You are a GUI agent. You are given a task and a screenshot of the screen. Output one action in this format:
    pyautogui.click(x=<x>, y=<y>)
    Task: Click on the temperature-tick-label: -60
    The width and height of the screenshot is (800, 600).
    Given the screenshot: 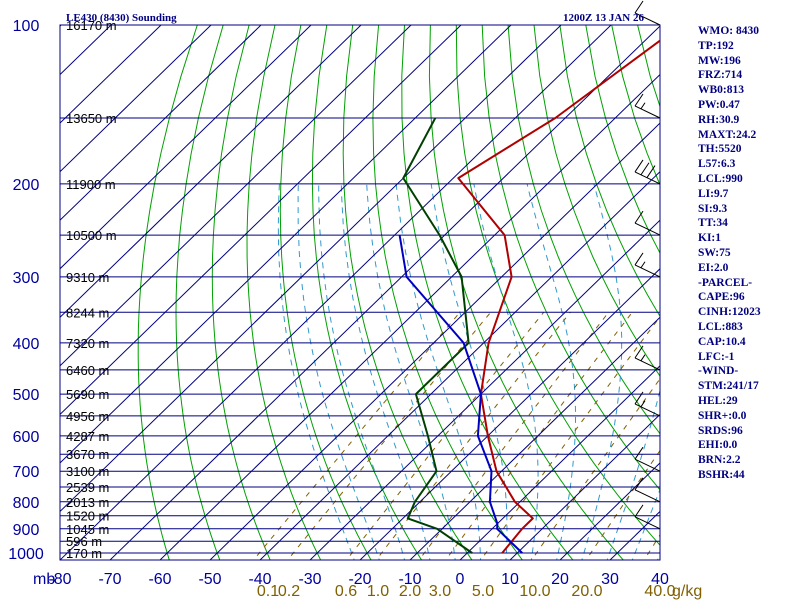 What is the action you would take?
    pyautogui.click(x=159, y=579)
    